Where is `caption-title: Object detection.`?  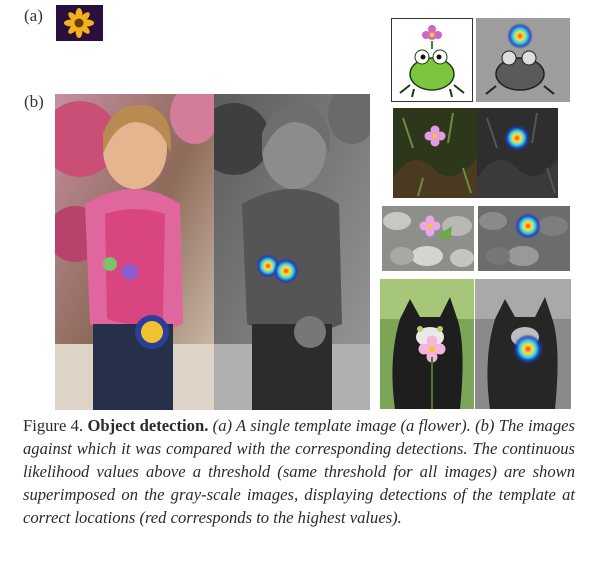 caption-title: Object detection. is located at coordinates (148, 425).